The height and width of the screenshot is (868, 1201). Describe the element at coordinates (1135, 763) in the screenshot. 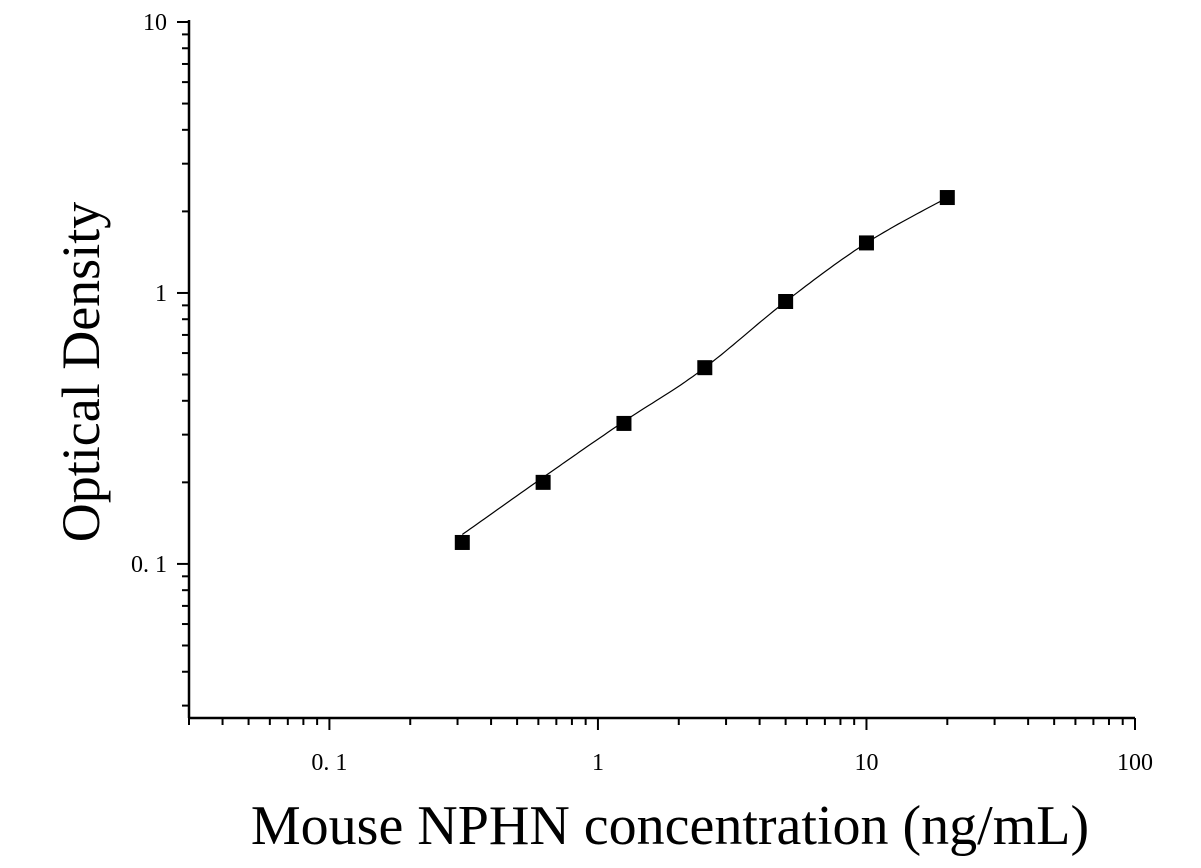

I see `x-tick-label: 100` at that location.